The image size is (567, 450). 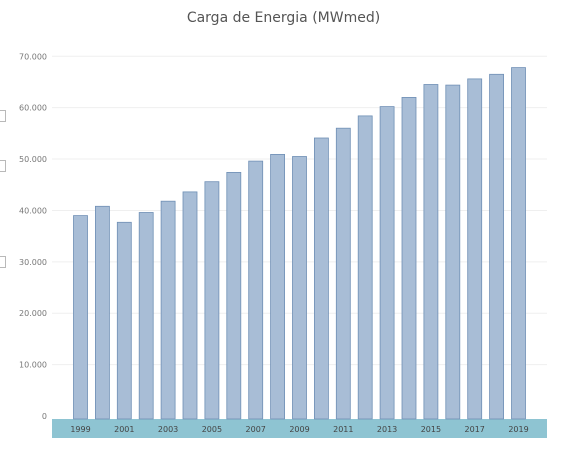 I want to click on chart-title: Carga de Energia (MWmed), so click(x=283, y=18).